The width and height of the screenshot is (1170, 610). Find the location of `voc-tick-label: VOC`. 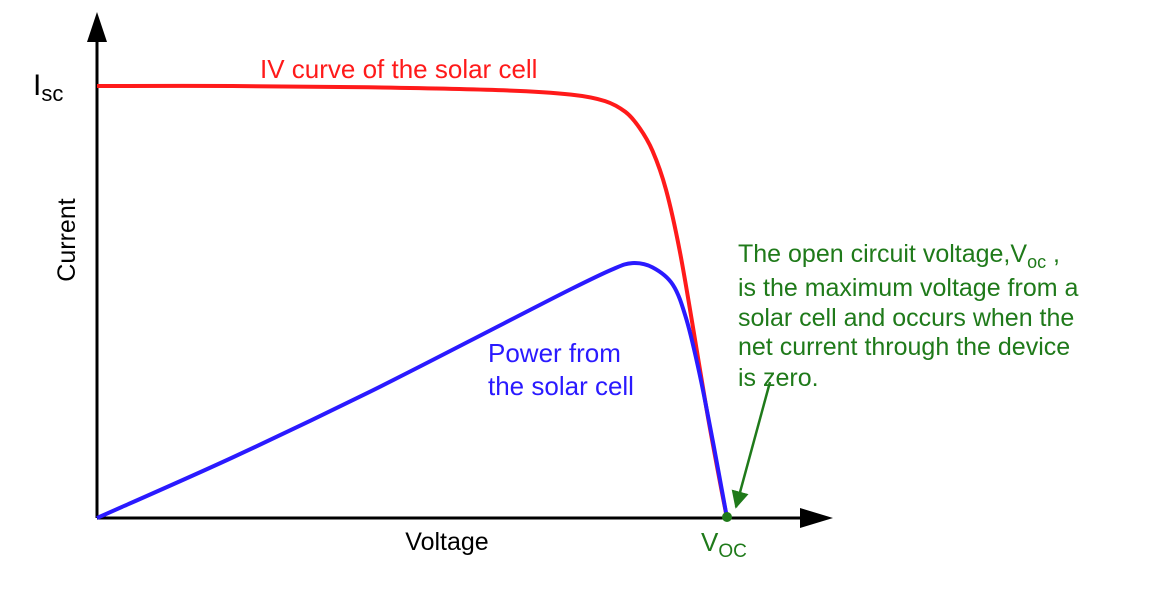

voc-tick-label: VOC is located at coordinates (724, 544).